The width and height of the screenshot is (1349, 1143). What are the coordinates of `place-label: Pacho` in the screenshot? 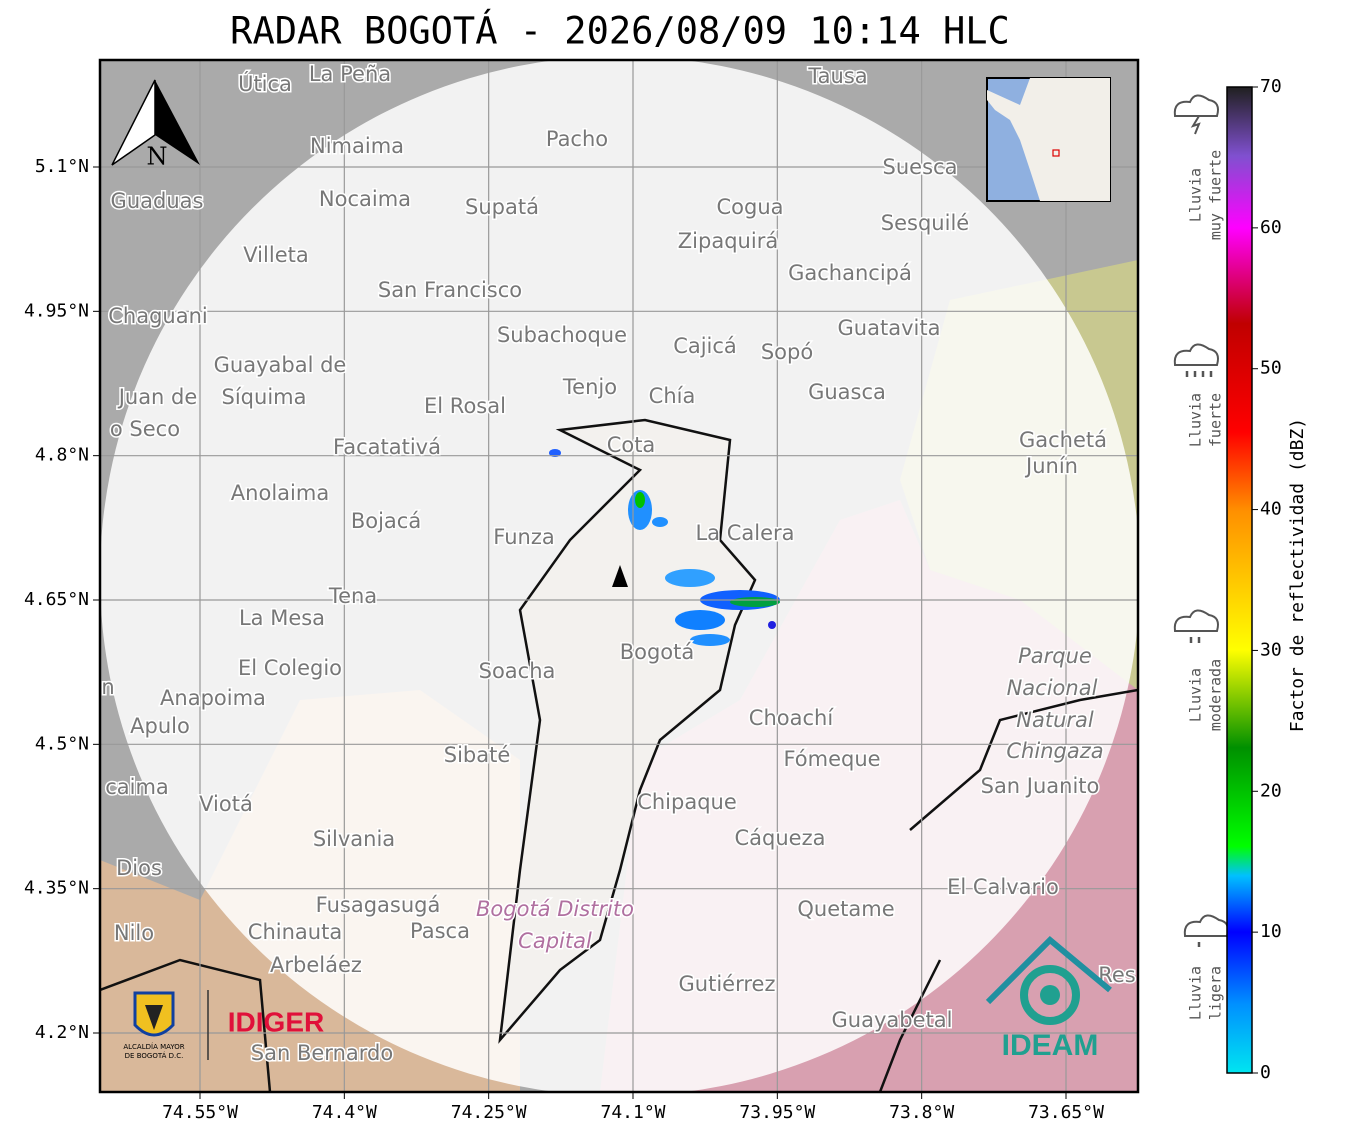 It's located at (577, 139).